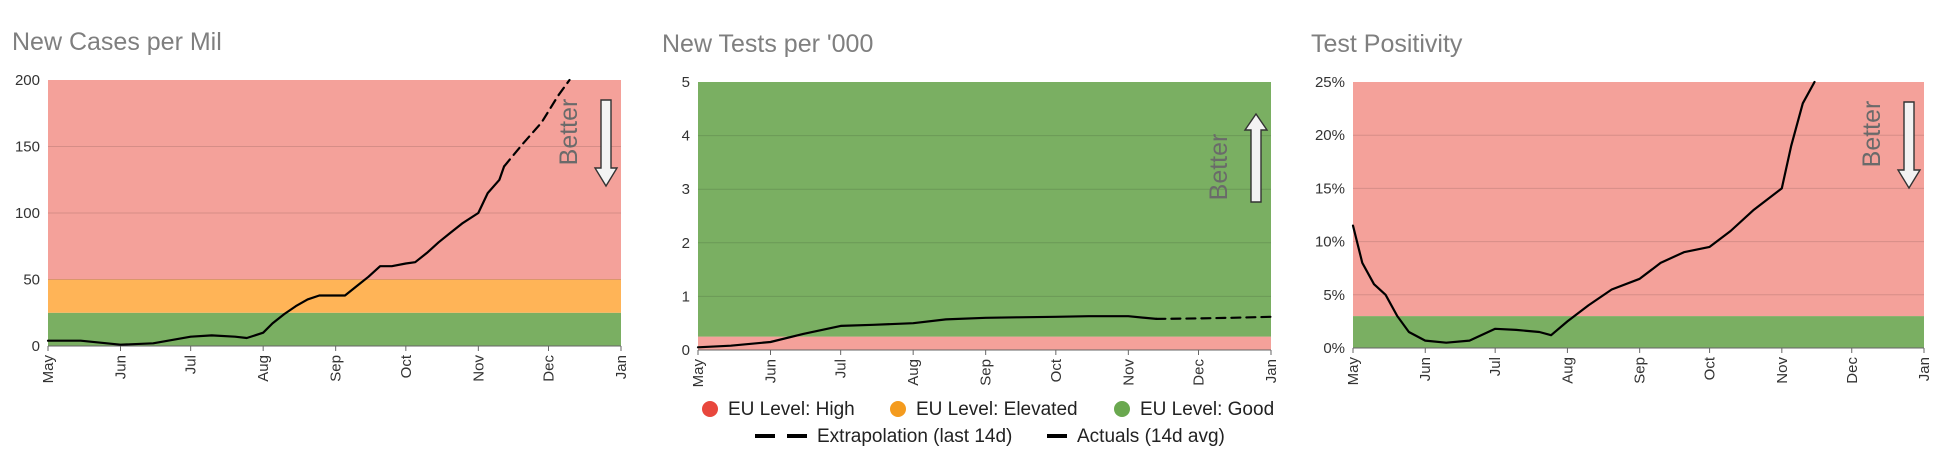 The height and width of the screenshot is (466, 1948). Describe the element at coordinates (1330, 82) in the screenshot. I see `y-tick-label: 25%` at that location.